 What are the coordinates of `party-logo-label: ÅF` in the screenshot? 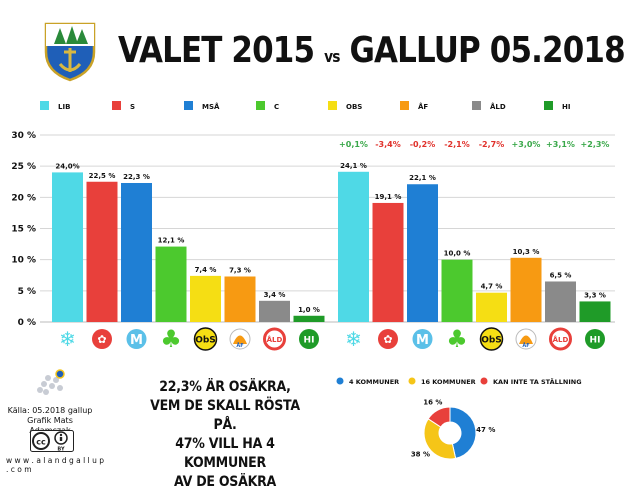 It's located at (239, 345).